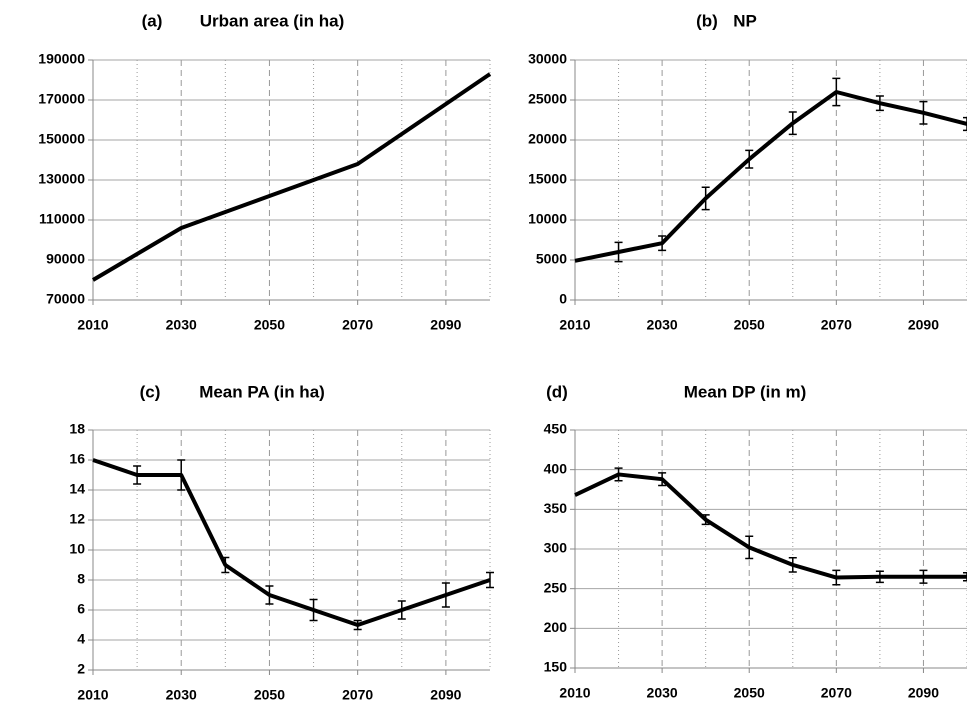 This screenshot has height=704, width=967. I want to click on y-tick-label: 2, so click(81, 669).